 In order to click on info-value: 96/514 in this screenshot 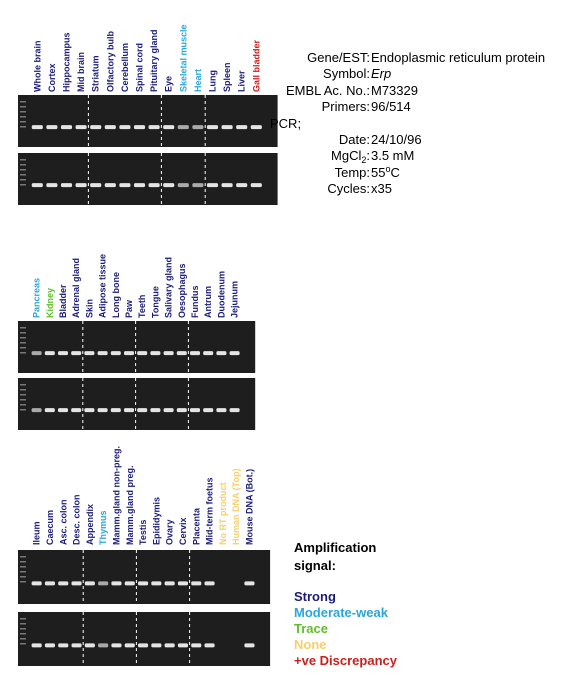, I will do `click(391, 106)`.